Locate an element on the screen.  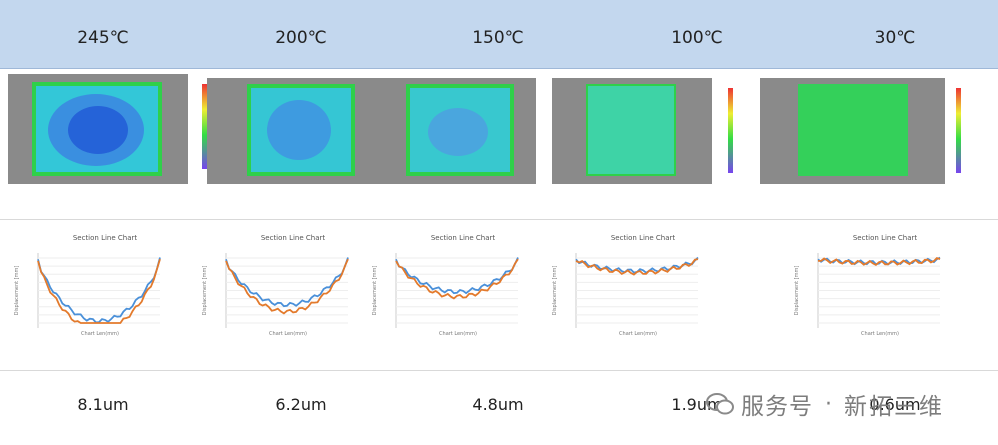
temp-label-5: 30℃ is located at coordinates (895, 38).